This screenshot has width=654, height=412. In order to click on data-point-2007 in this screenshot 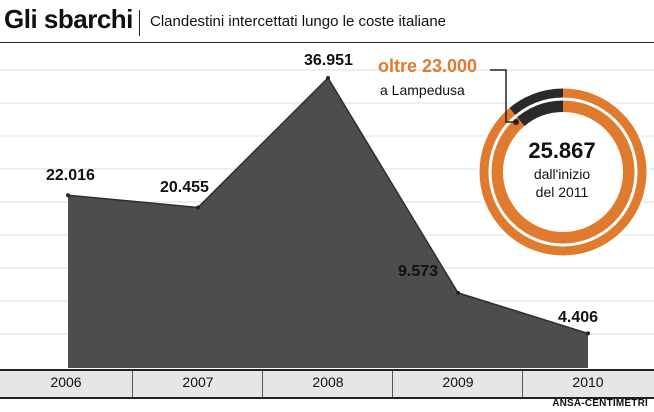, I will do `click(198, 207)`.